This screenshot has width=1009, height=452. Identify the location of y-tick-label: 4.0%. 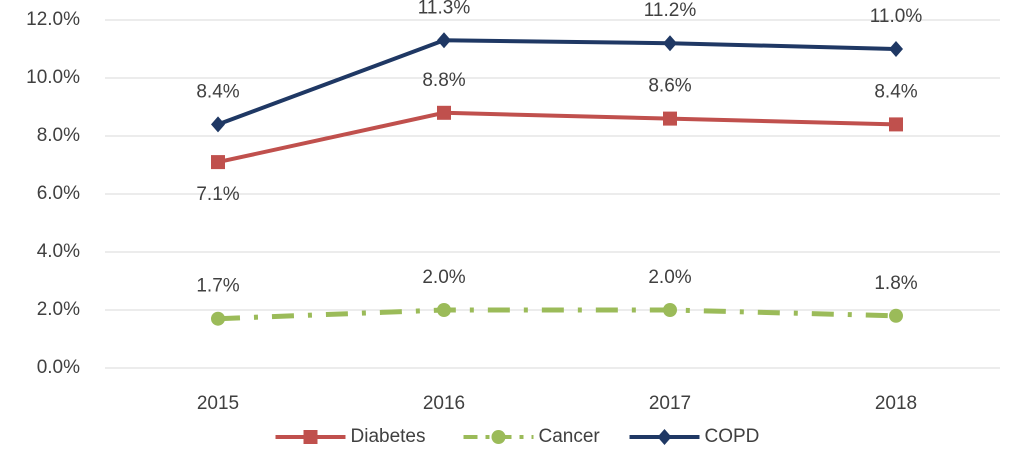
(58, 251).